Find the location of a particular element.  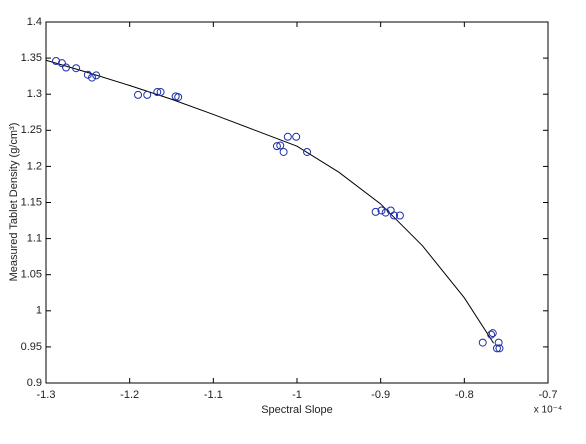

y-tick-label: 1.4 is located at coordinates (34, 22).